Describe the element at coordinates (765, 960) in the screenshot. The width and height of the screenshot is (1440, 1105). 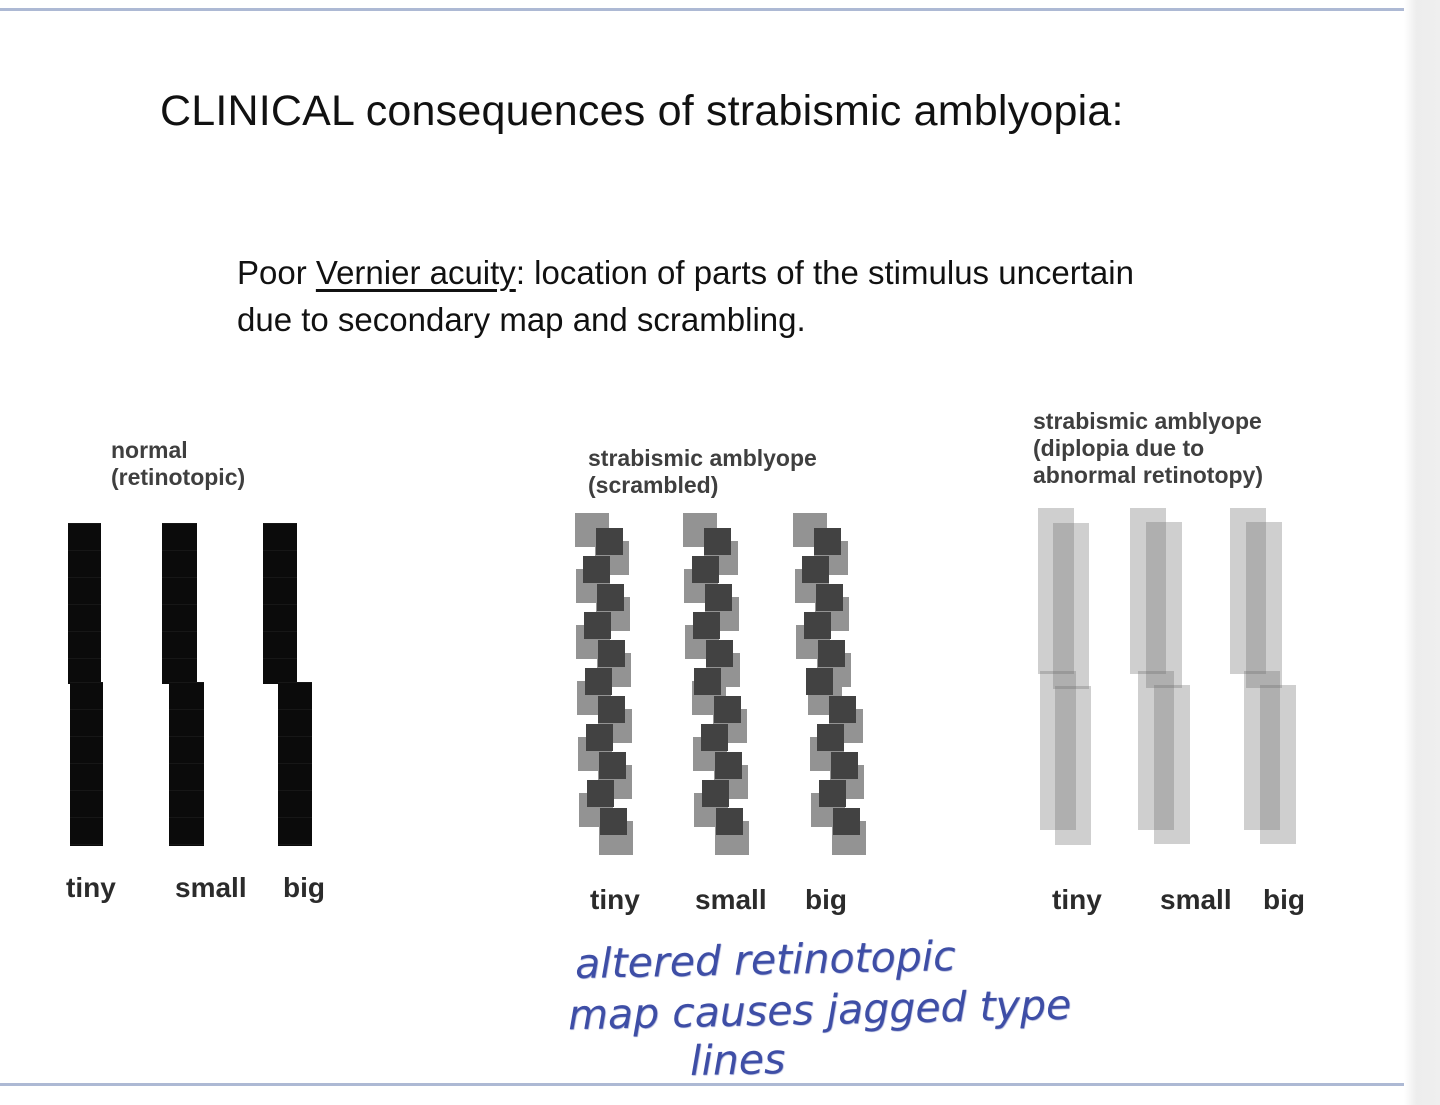
I see `handwritten-annotation-line-1: altered retinotopic` at that location.